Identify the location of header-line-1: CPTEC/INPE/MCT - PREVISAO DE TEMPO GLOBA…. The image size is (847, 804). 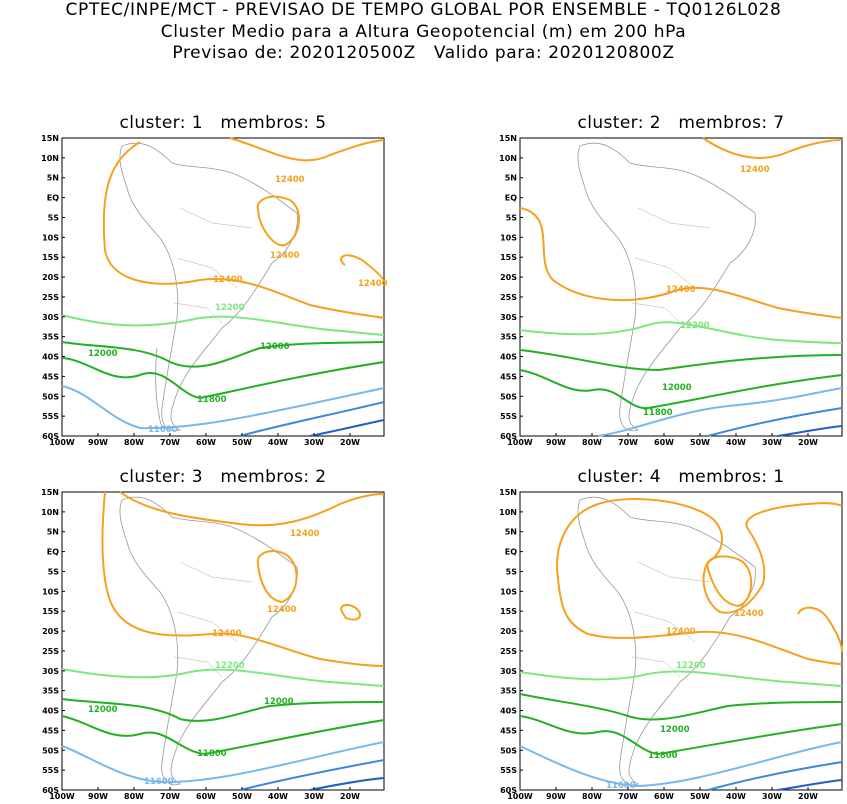
(423, 10).